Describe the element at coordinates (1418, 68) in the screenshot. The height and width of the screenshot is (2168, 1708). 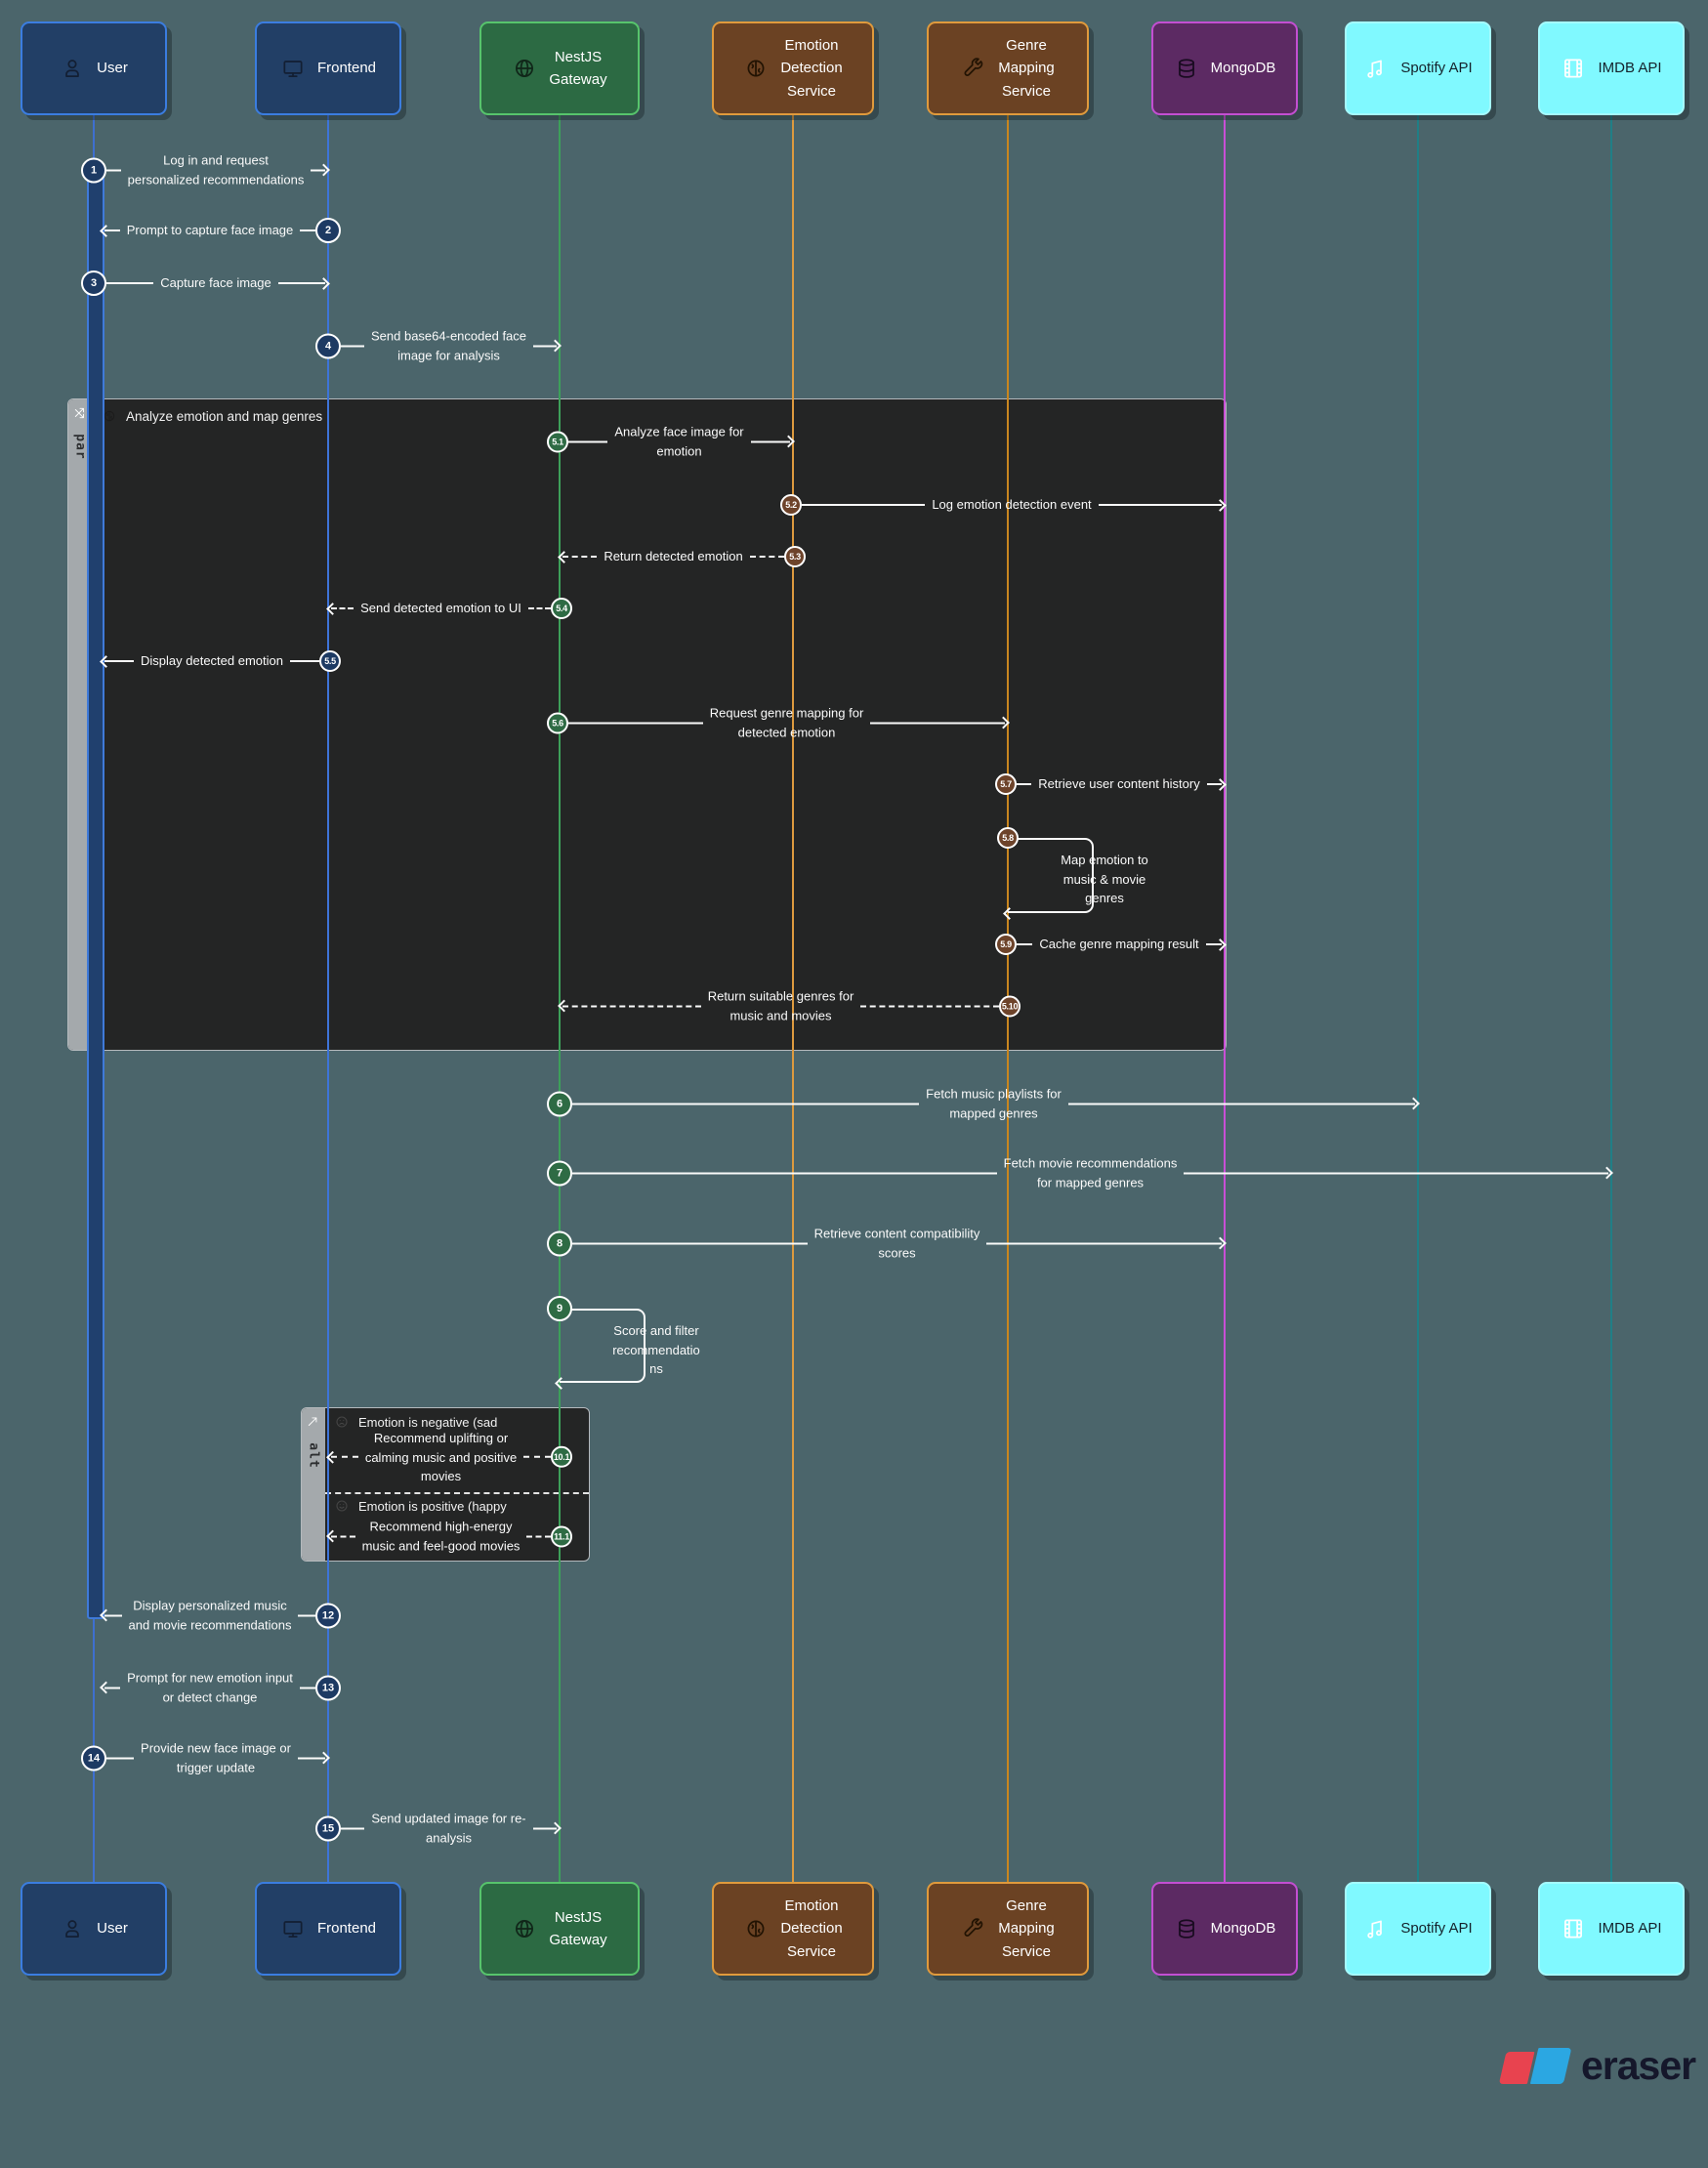
I see `actor-spotify-top: Spotify API` at that location.